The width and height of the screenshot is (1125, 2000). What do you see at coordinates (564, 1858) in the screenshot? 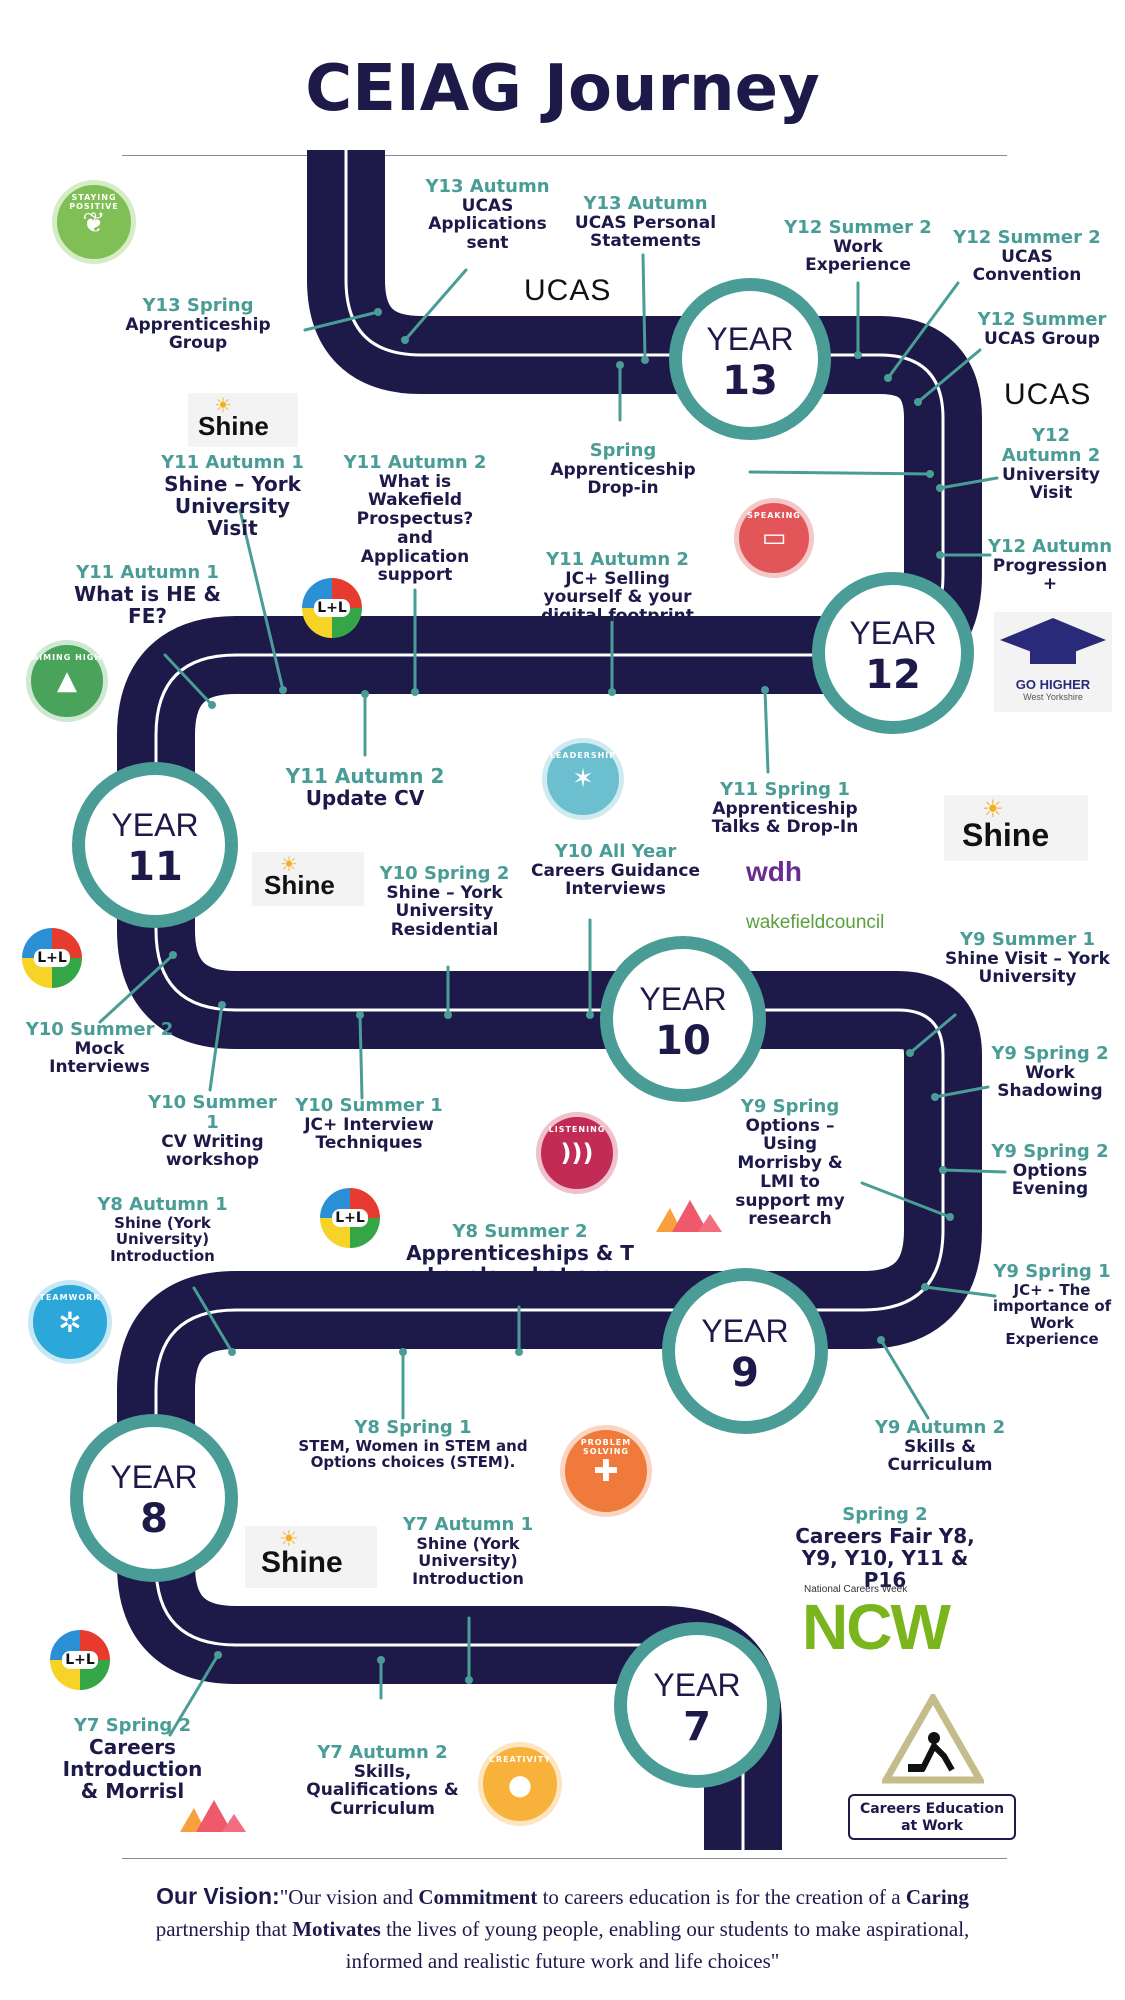
I see `footer-divider` at bounding box center [564, 1858].